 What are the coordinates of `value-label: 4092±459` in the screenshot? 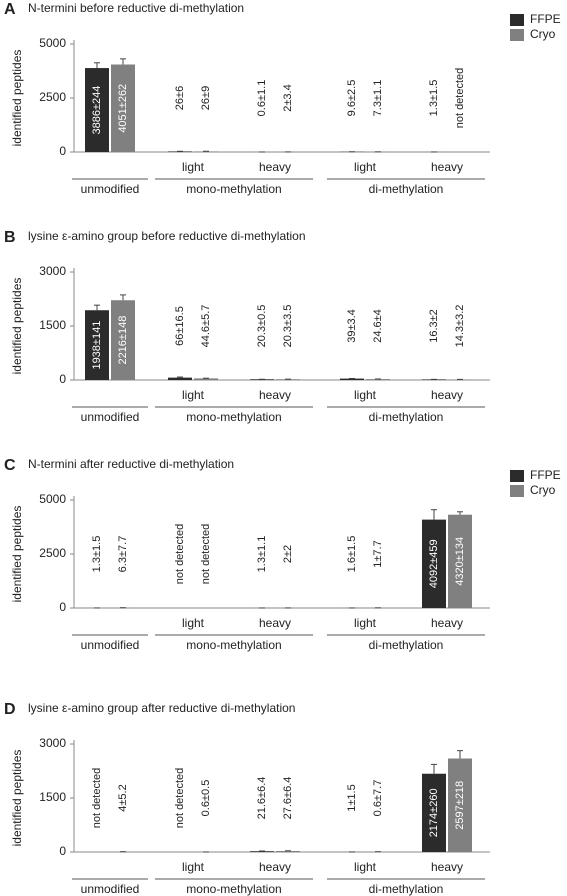 It's located at (434, 563).